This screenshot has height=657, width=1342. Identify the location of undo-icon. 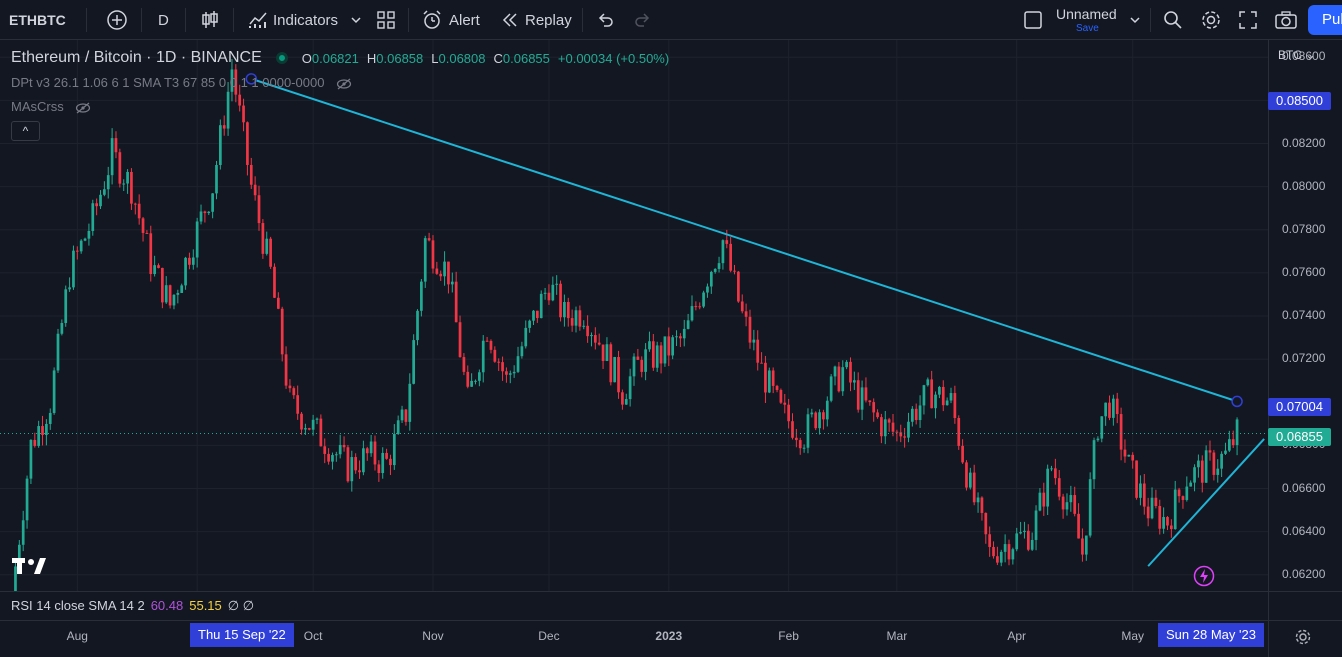
(605, 20).